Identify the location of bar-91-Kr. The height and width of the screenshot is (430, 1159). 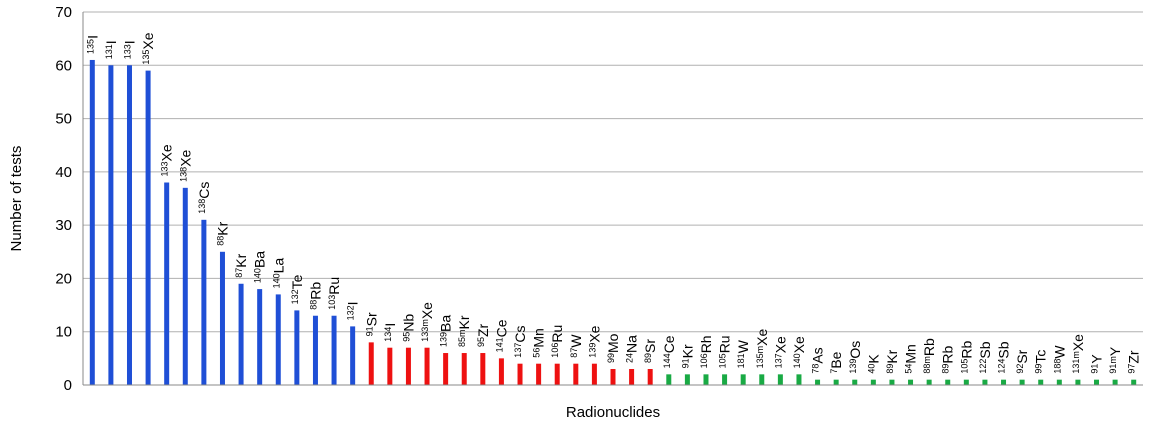
(687, 379).